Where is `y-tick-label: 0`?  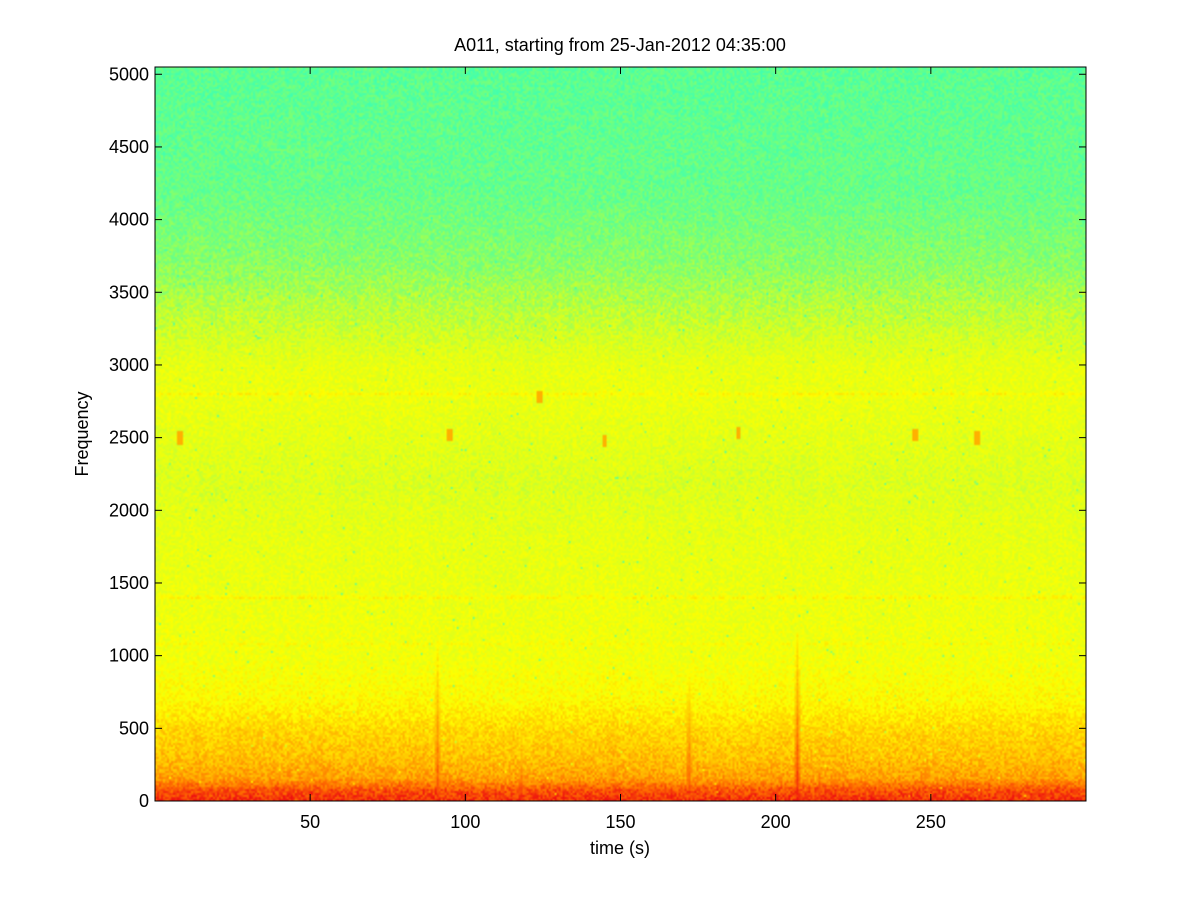
y-tick-label: 0 is located at coordinates (144, 801).